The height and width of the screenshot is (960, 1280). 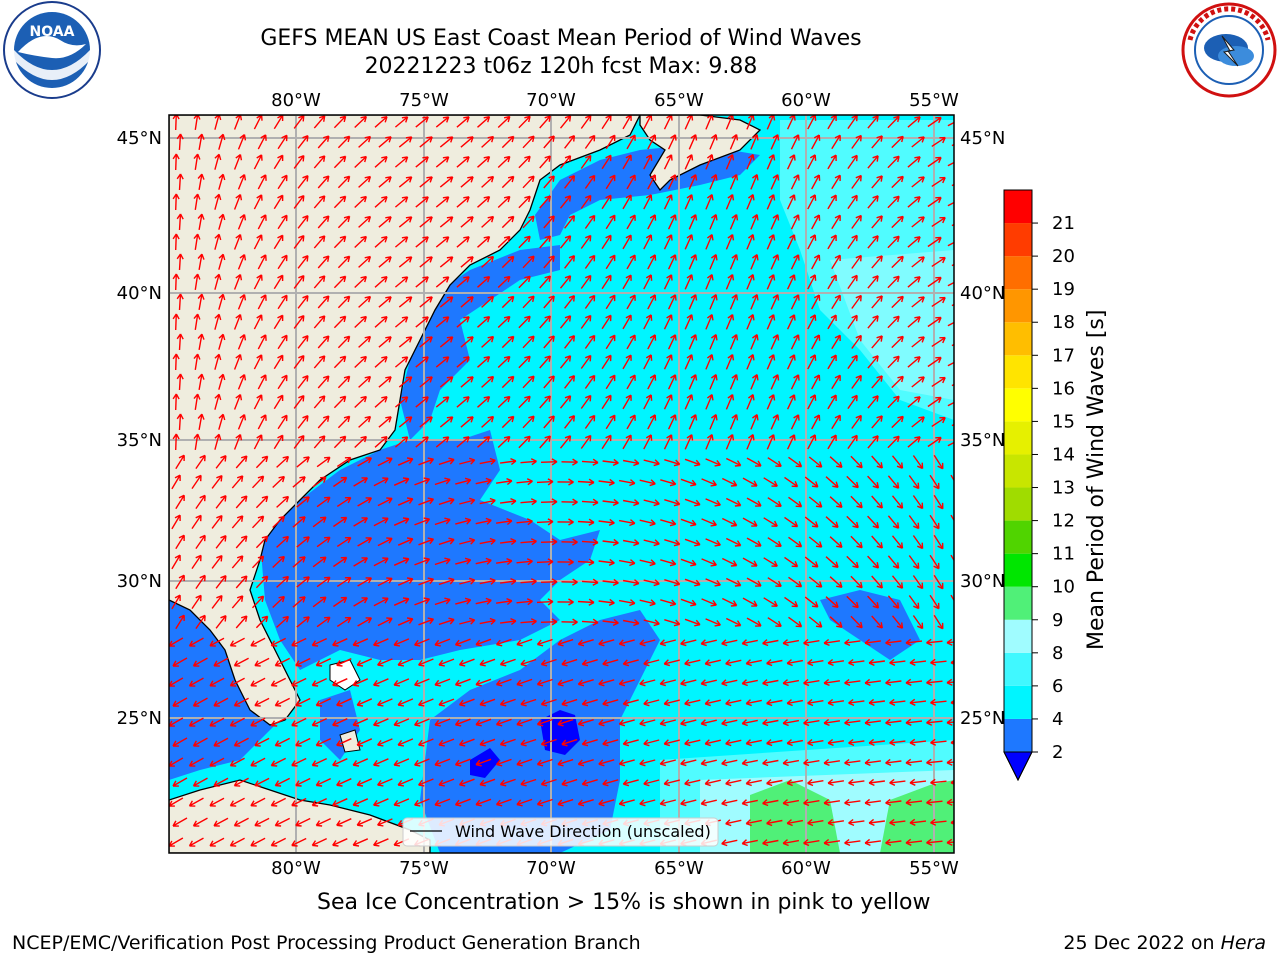 What do you see at coordinates (139, 440) in the screenshot?
I see `lat-label: 35°N` at bounding box center [139, 440].